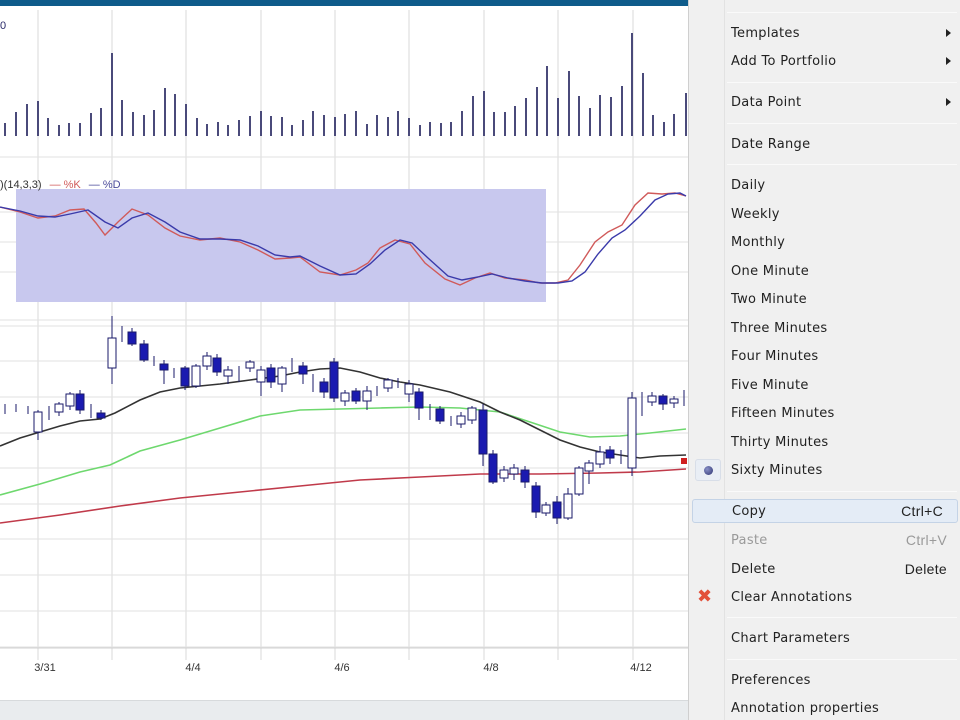 The height and width of the screenshot is (720, 960). Describe the element at coordinates (758, 242) in the screenshot. I see `menu-item-monthly: Monthly` at that location.